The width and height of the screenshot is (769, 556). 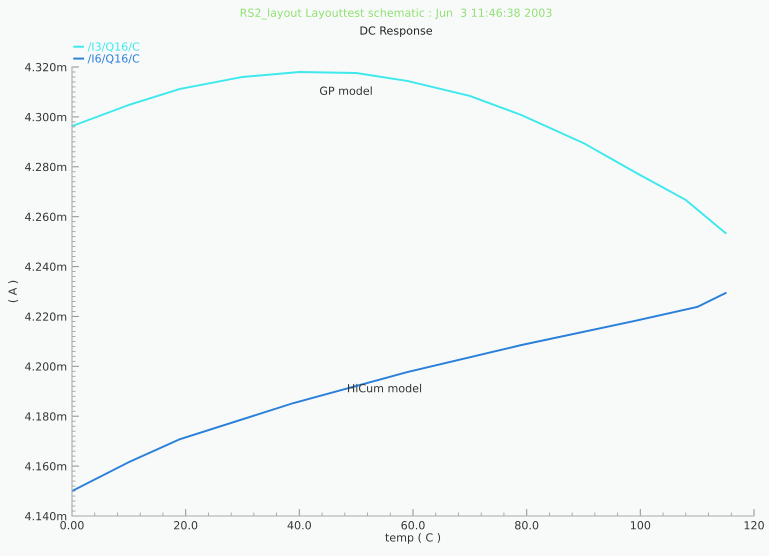 What do you see at coordinates (45, 67) in the screenshot?
I see `y-tick-label: 4.320m` at bounding box center [45, 67].